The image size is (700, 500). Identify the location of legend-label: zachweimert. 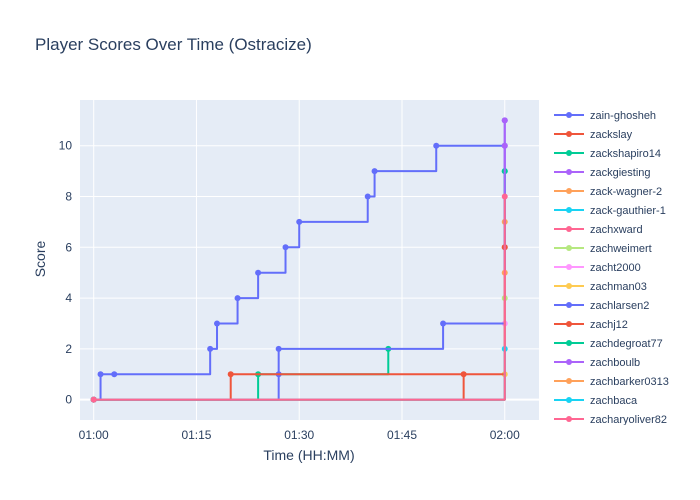
(621, 249).